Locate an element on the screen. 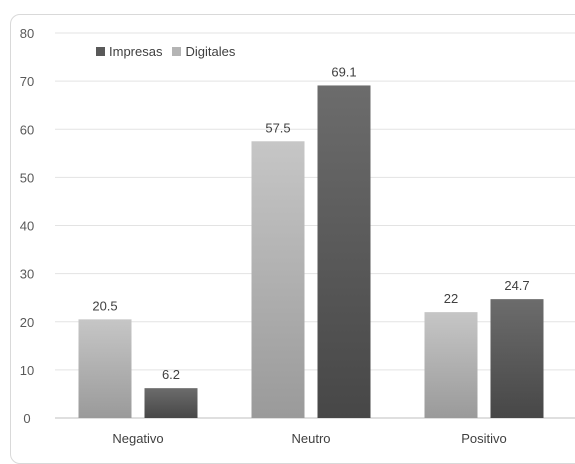  legend-item-digitales: Digitales is located at coordinates (203, 51).